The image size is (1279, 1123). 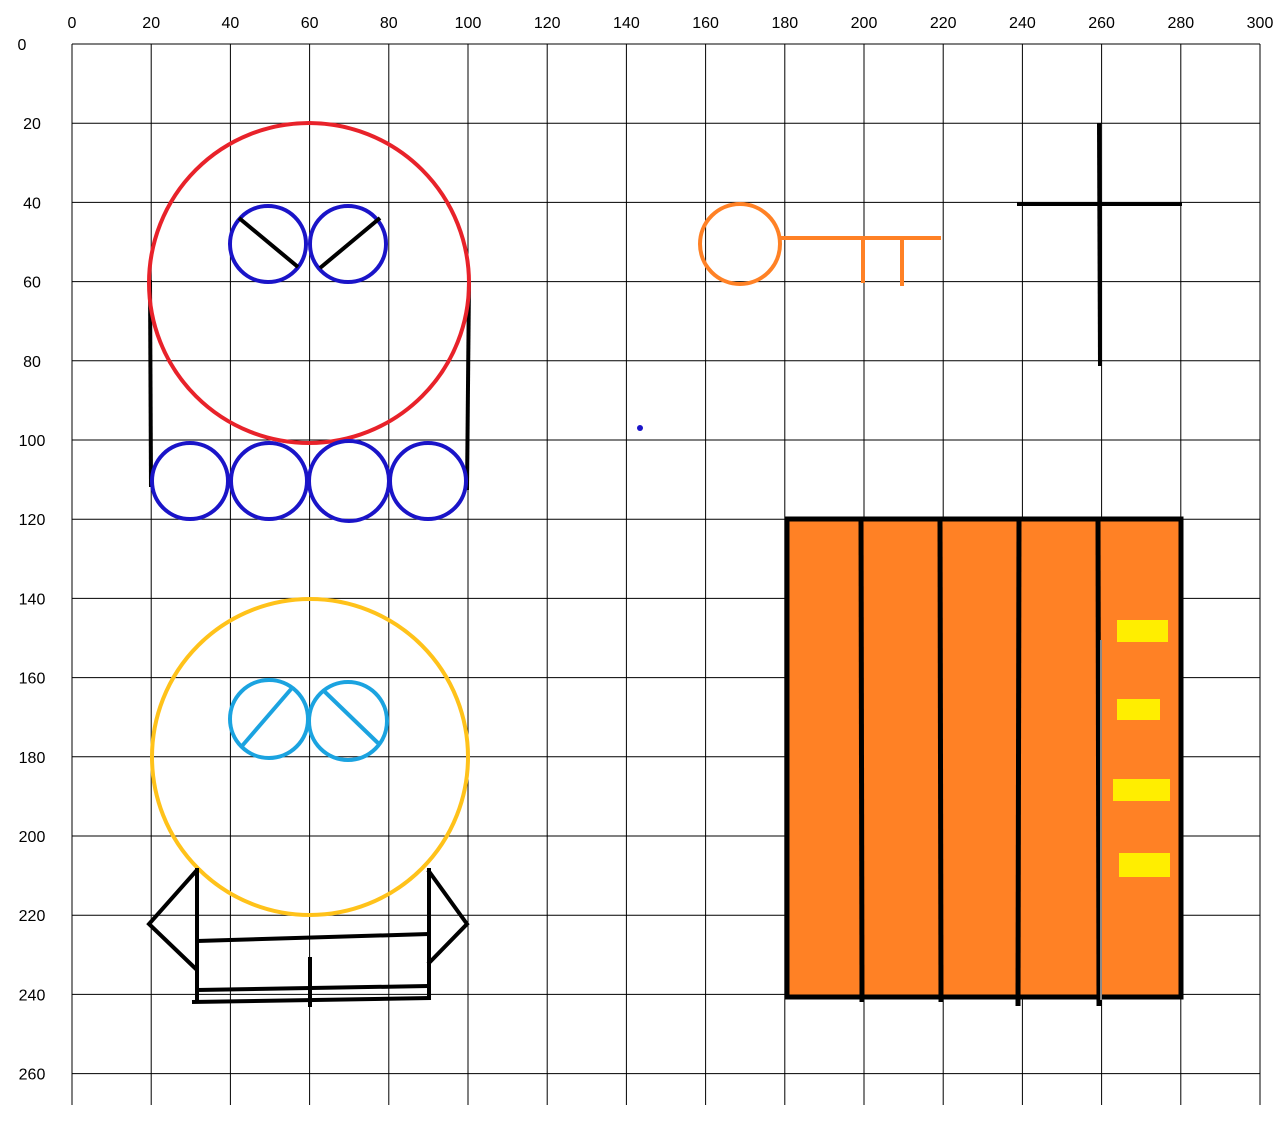 I want to click on door, so click(x=984, y=761).